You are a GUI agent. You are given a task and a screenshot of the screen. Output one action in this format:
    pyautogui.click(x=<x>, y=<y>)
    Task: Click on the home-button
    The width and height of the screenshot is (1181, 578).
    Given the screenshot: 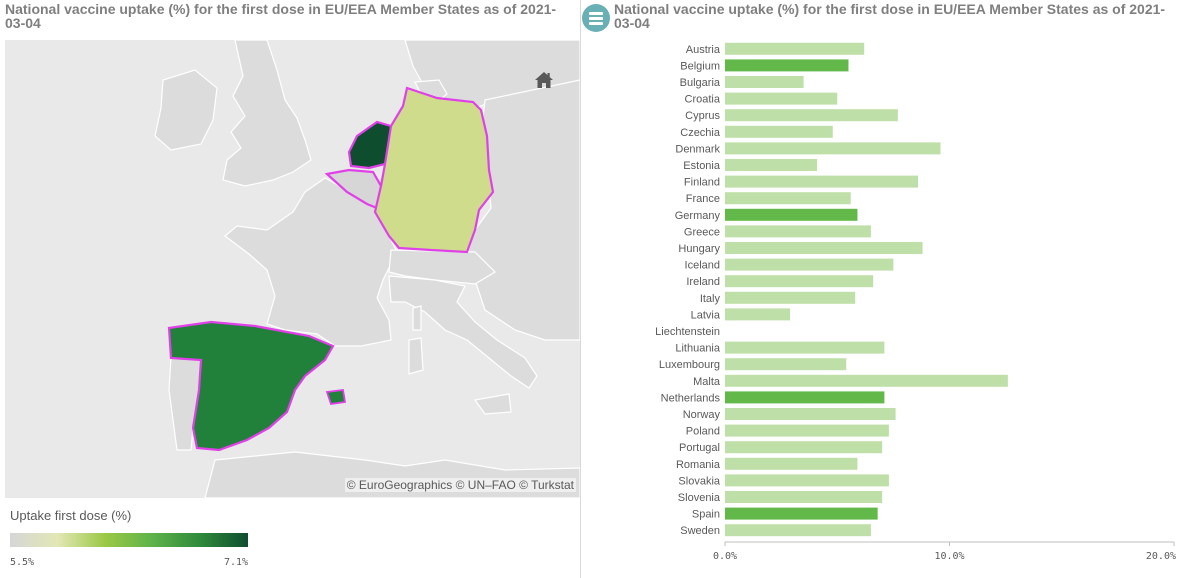 What is the action you would take?
    pyautogui.click(x=544, y=80)
    